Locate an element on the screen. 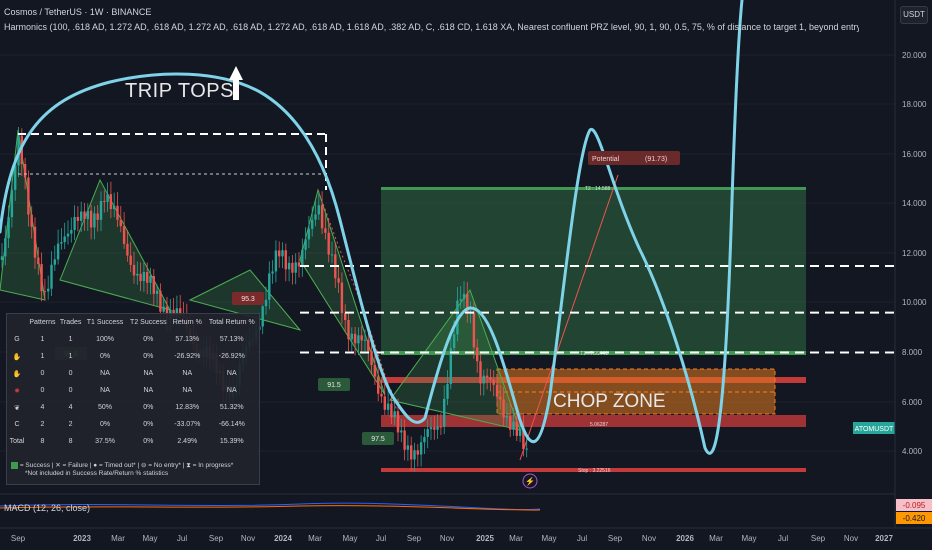 Image resolution: width=932 pixels, height=550 pixels. chop-zone-label: CHOP ZONE is located at coordinates (609, 401).